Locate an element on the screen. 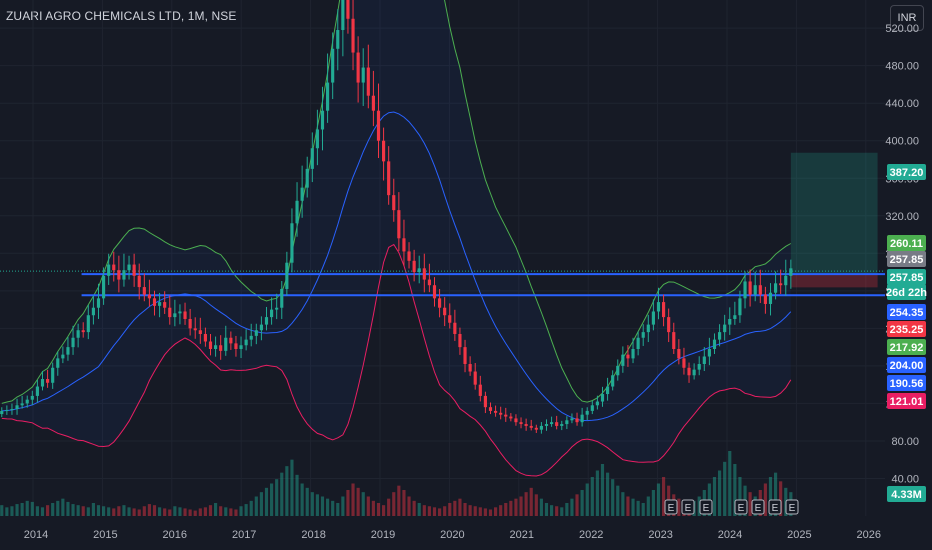 The height and width of the screenshot is (550, 932). currency-selector: INR is located at coordinates (907, 18).